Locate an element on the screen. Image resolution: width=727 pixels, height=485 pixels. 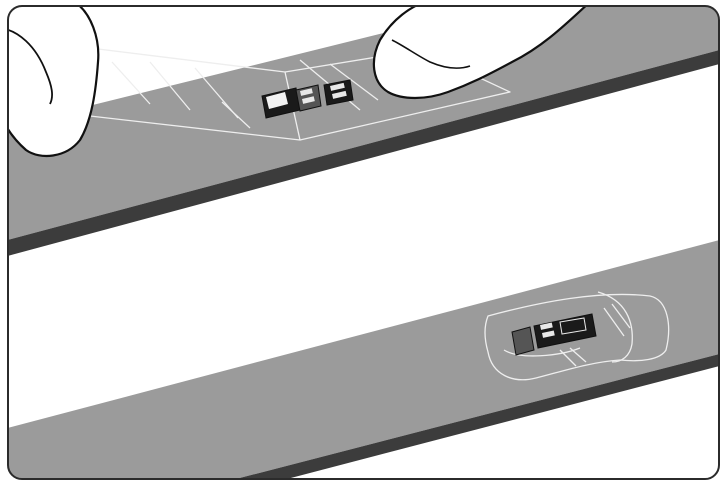
top-sensor is located at coordinates (307, 99).